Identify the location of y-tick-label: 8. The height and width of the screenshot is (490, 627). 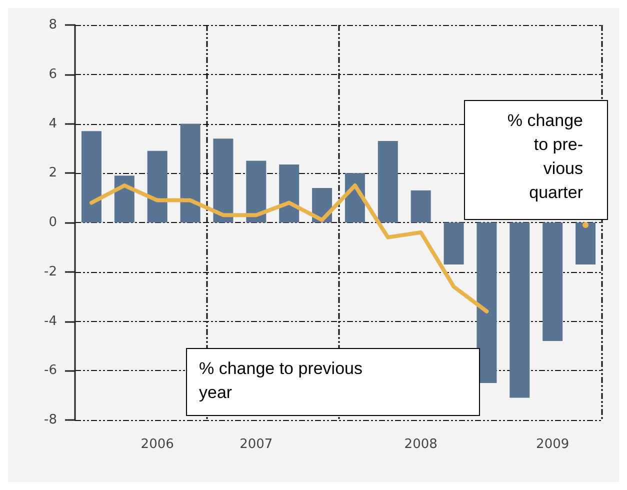
(52, 25).